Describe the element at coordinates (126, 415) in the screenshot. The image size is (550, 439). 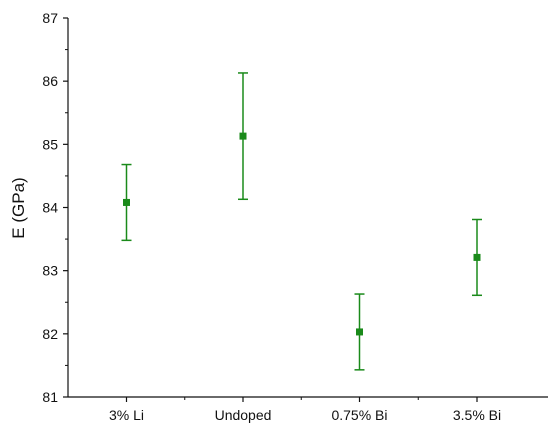
I see `x-tick-label: 3% Li` at that location.